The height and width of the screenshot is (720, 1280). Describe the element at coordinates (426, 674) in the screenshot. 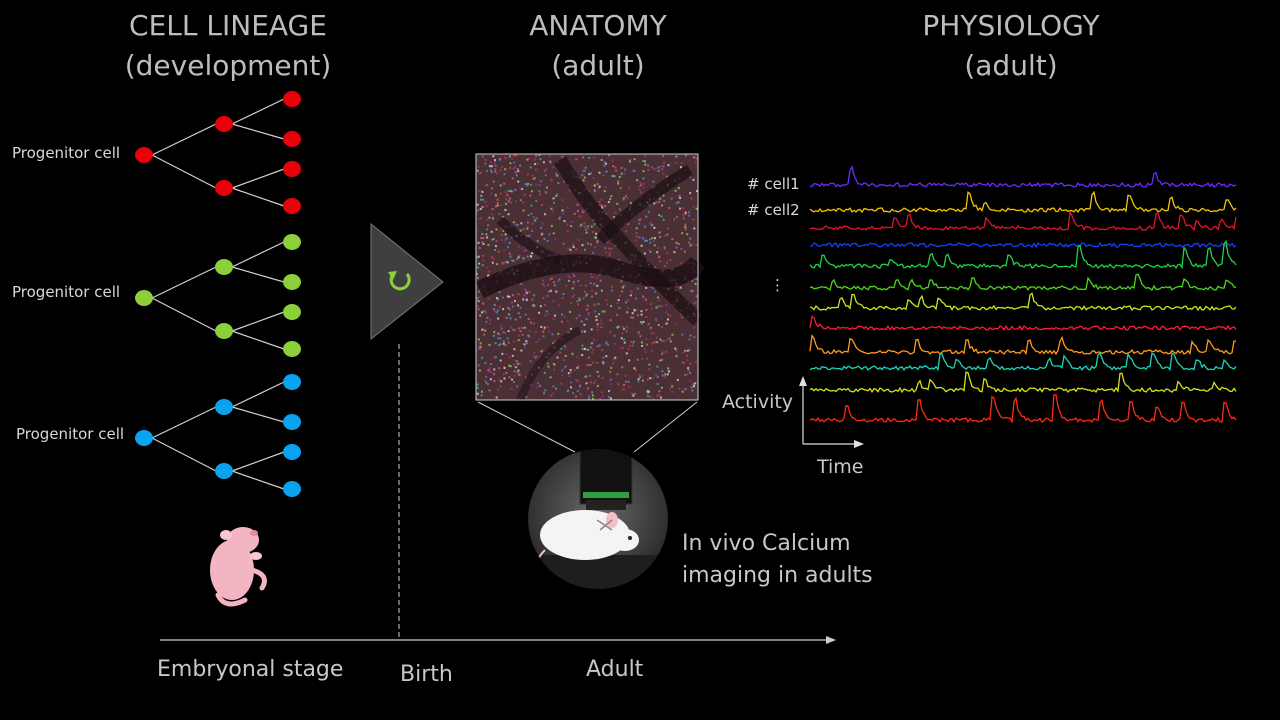

I see `timeline-birth-label: Birth` at that location.